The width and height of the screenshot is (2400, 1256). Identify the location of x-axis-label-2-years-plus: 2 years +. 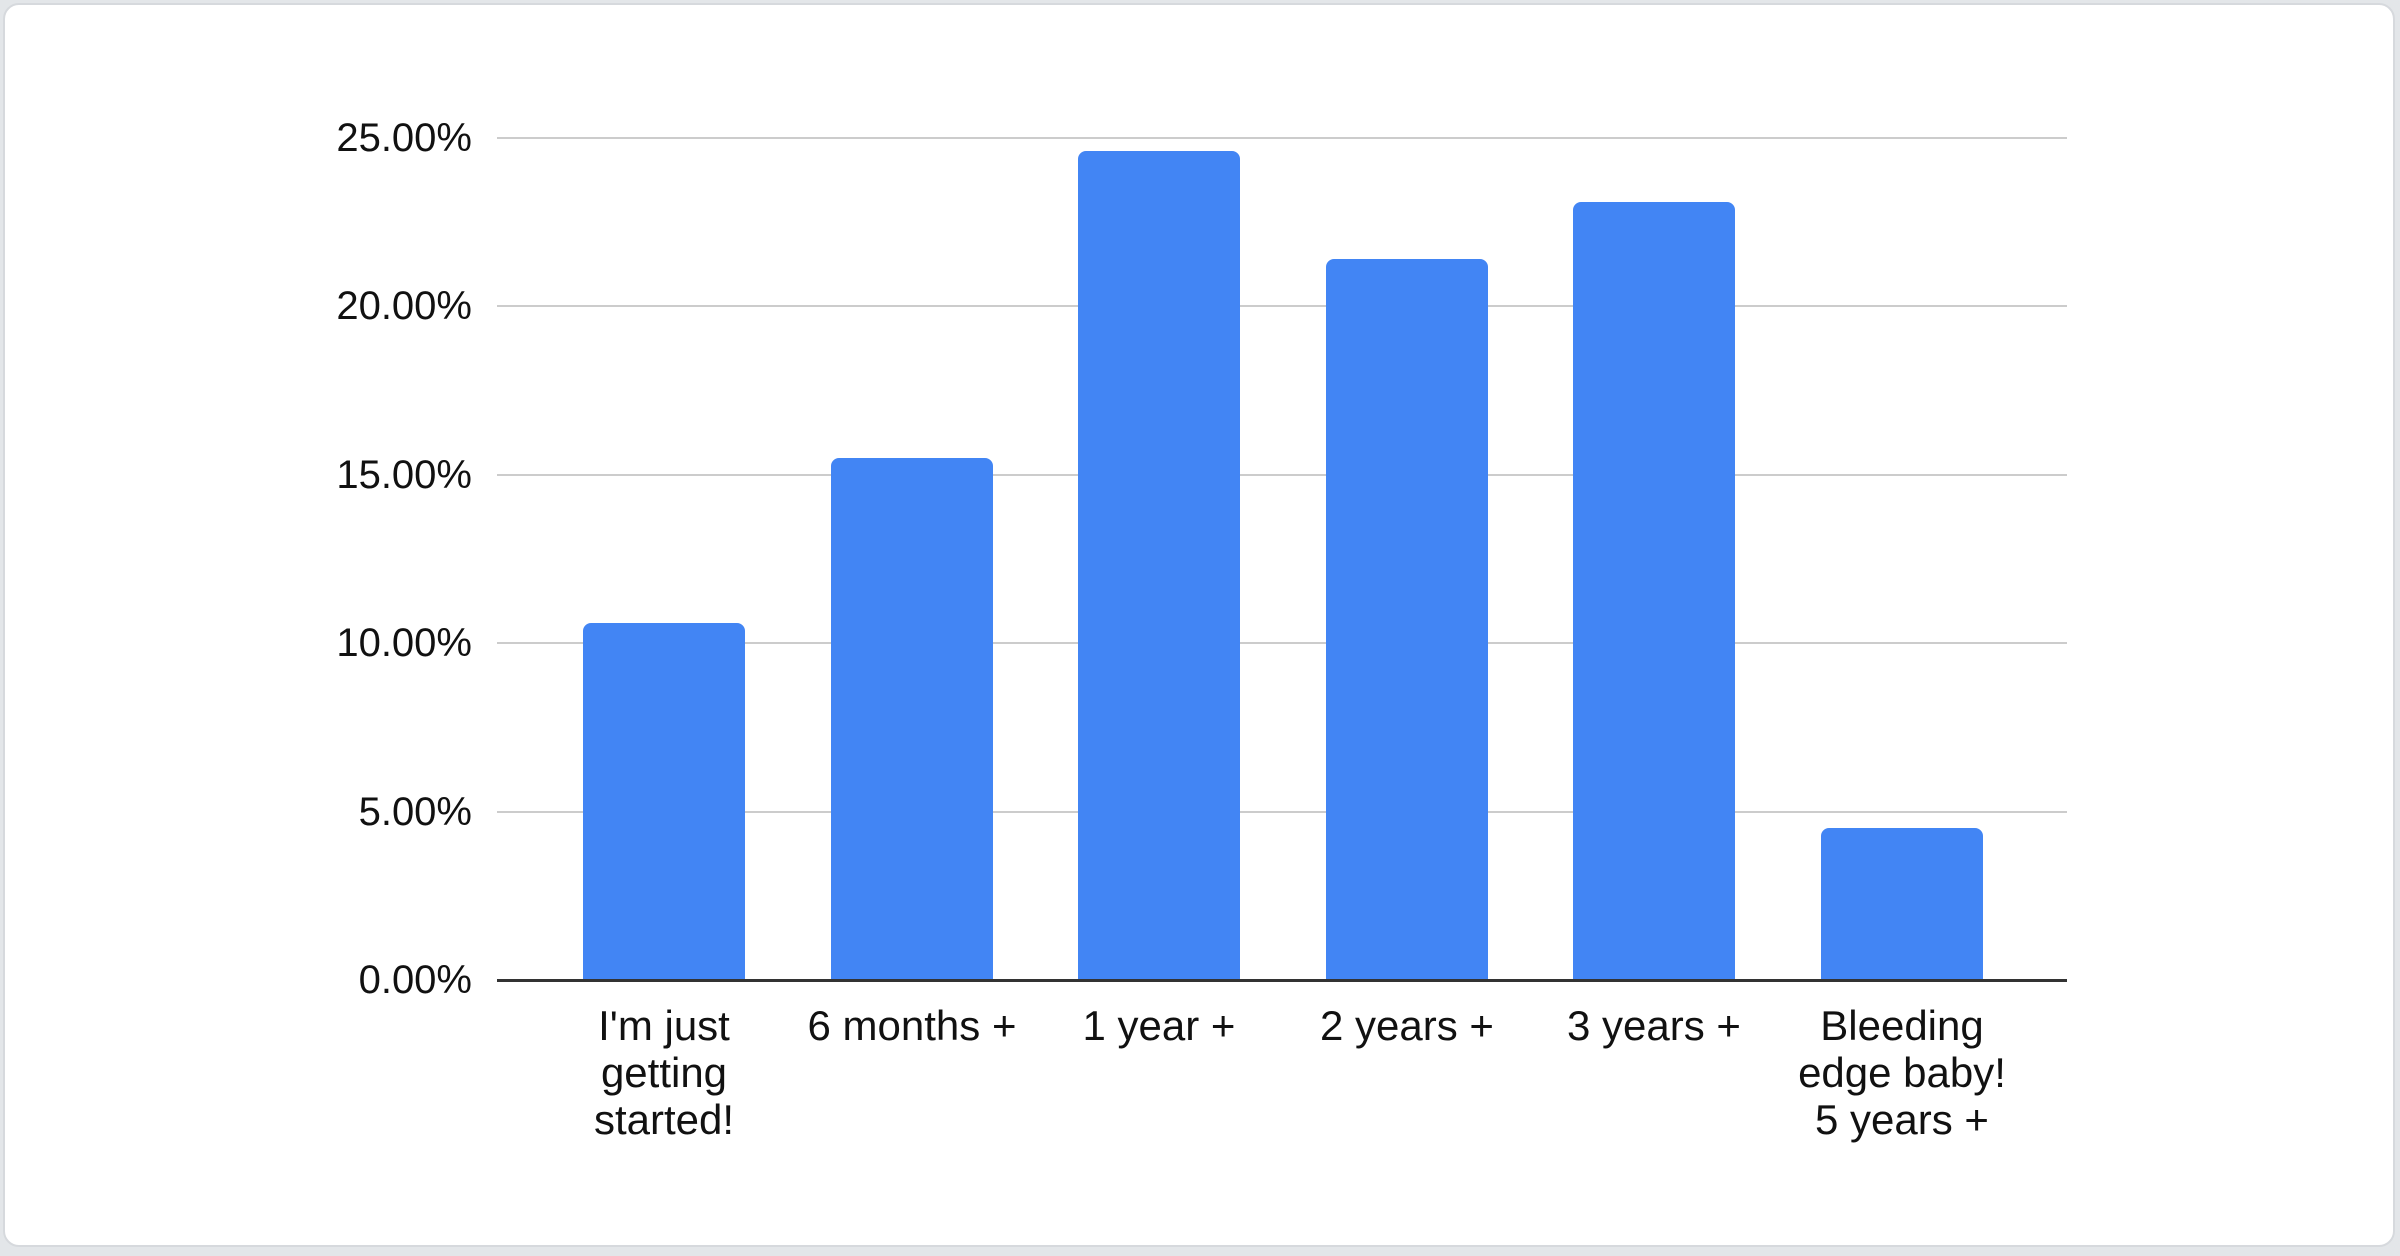
(1407, 1025).